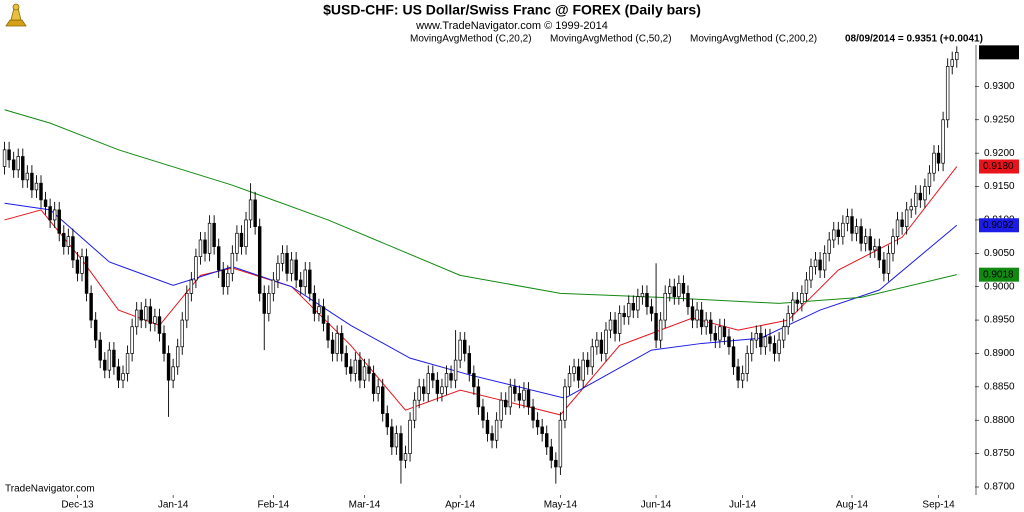  Describe the element at coordinates (999, 86) in the screenshot. I see `y-tick-label: 0.9300` at that location.